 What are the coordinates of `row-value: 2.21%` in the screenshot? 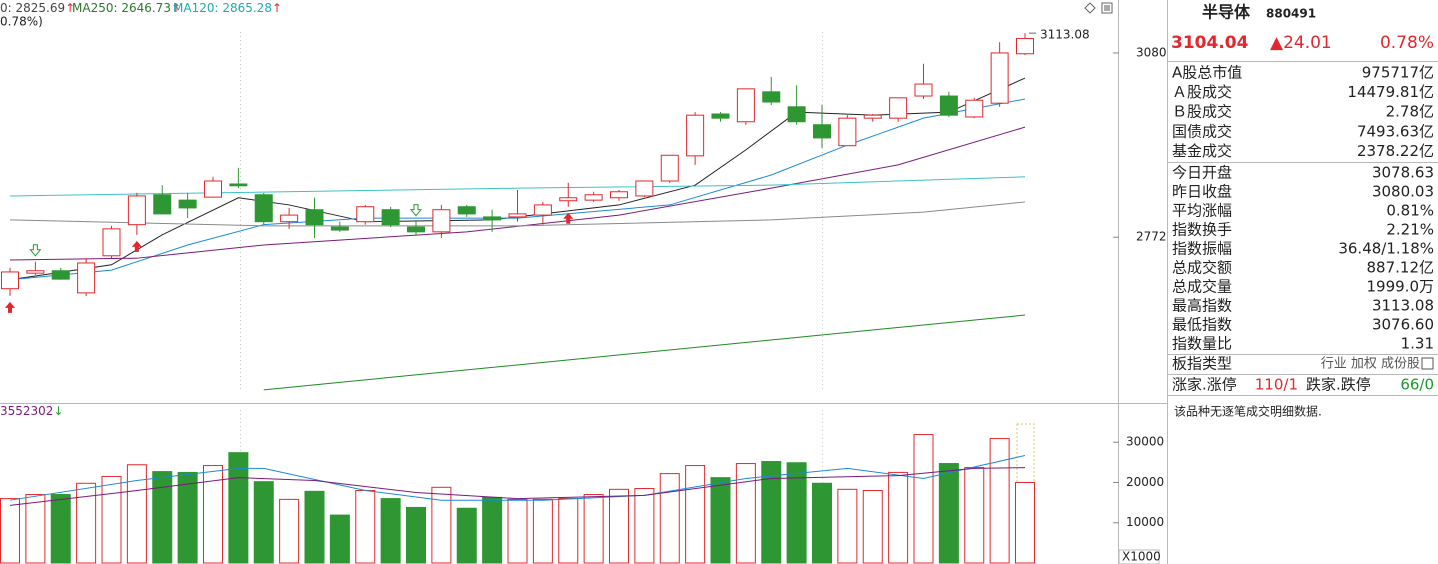 It's located at (1410, 230).